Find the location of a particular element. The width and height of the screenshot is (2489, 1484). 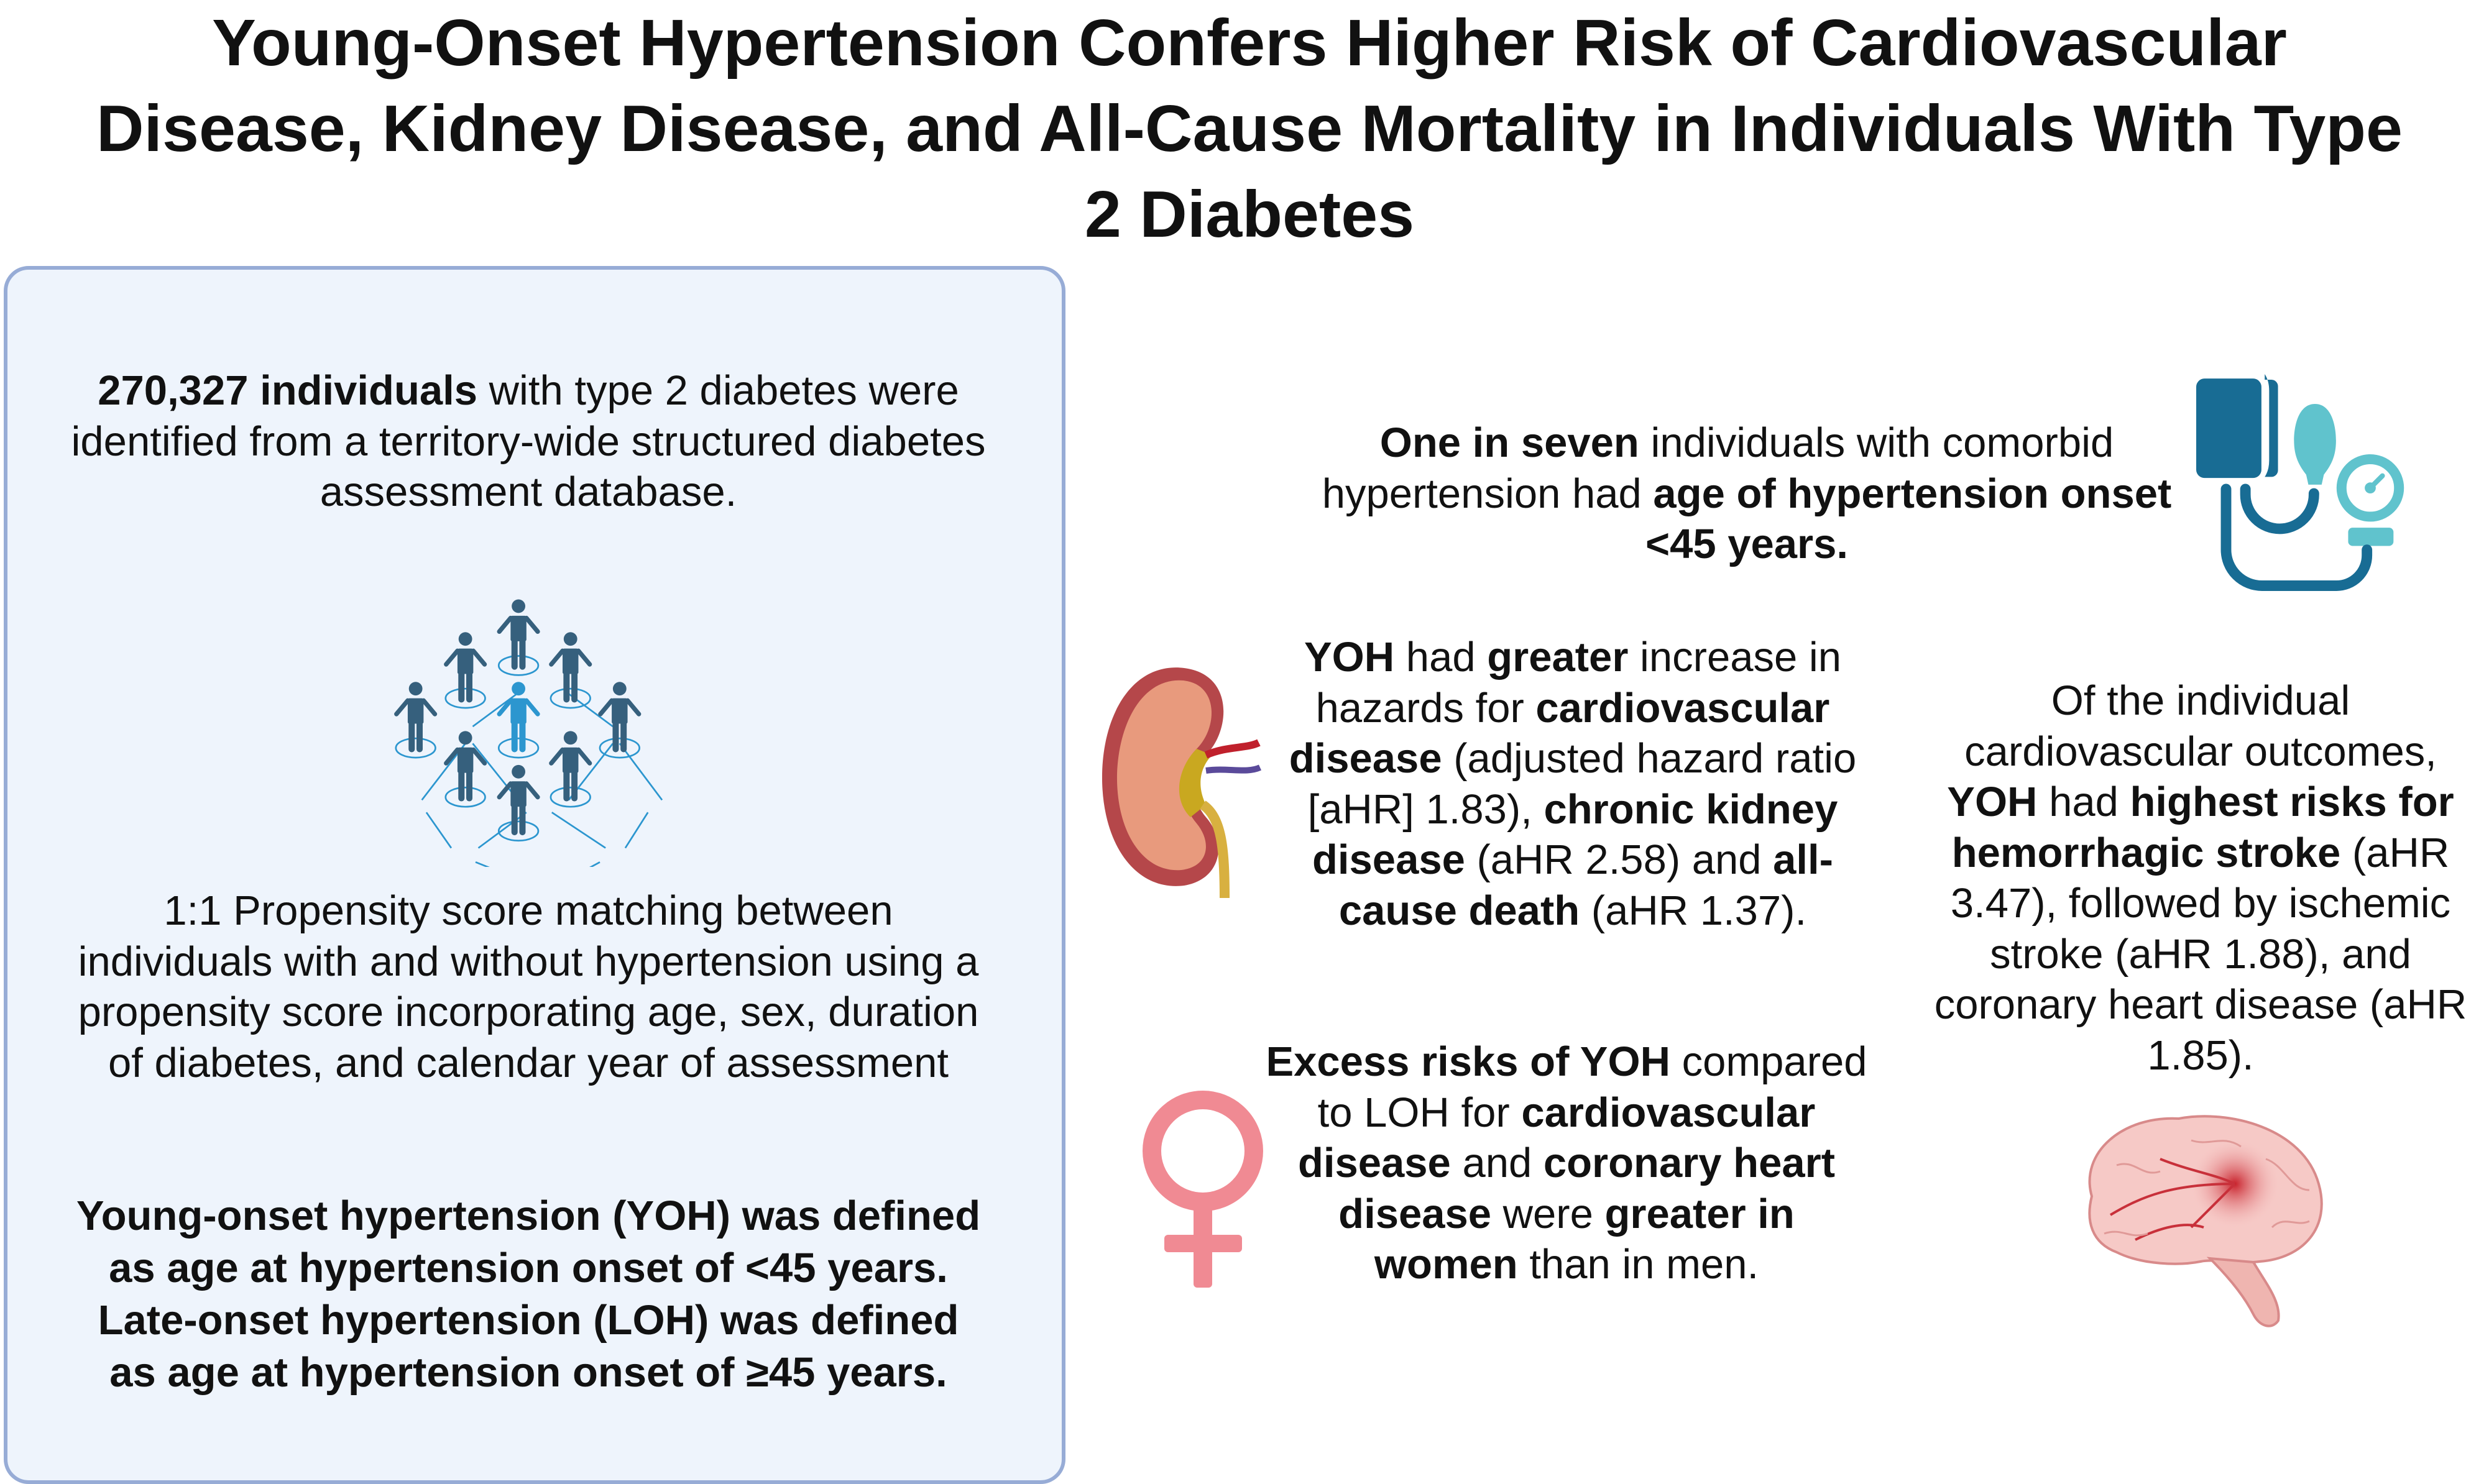

bold-segment: all-cause death is located at coordinates (1585, 885).